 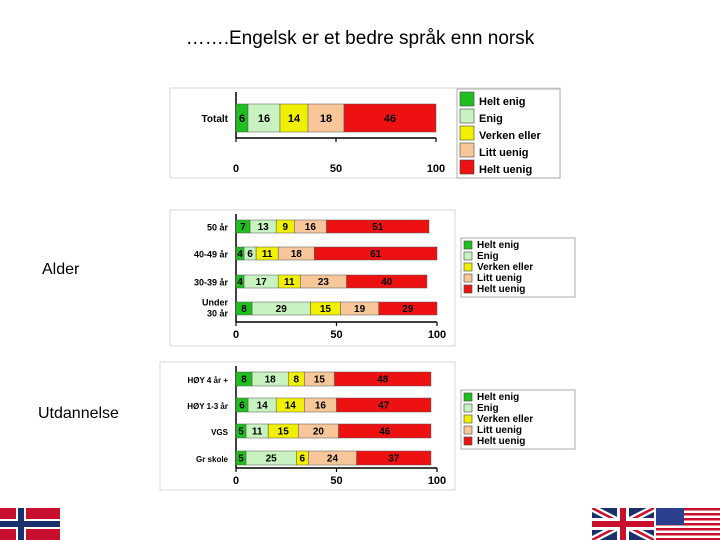 I want to click on data-label: 19, so click(x=360, y=309).